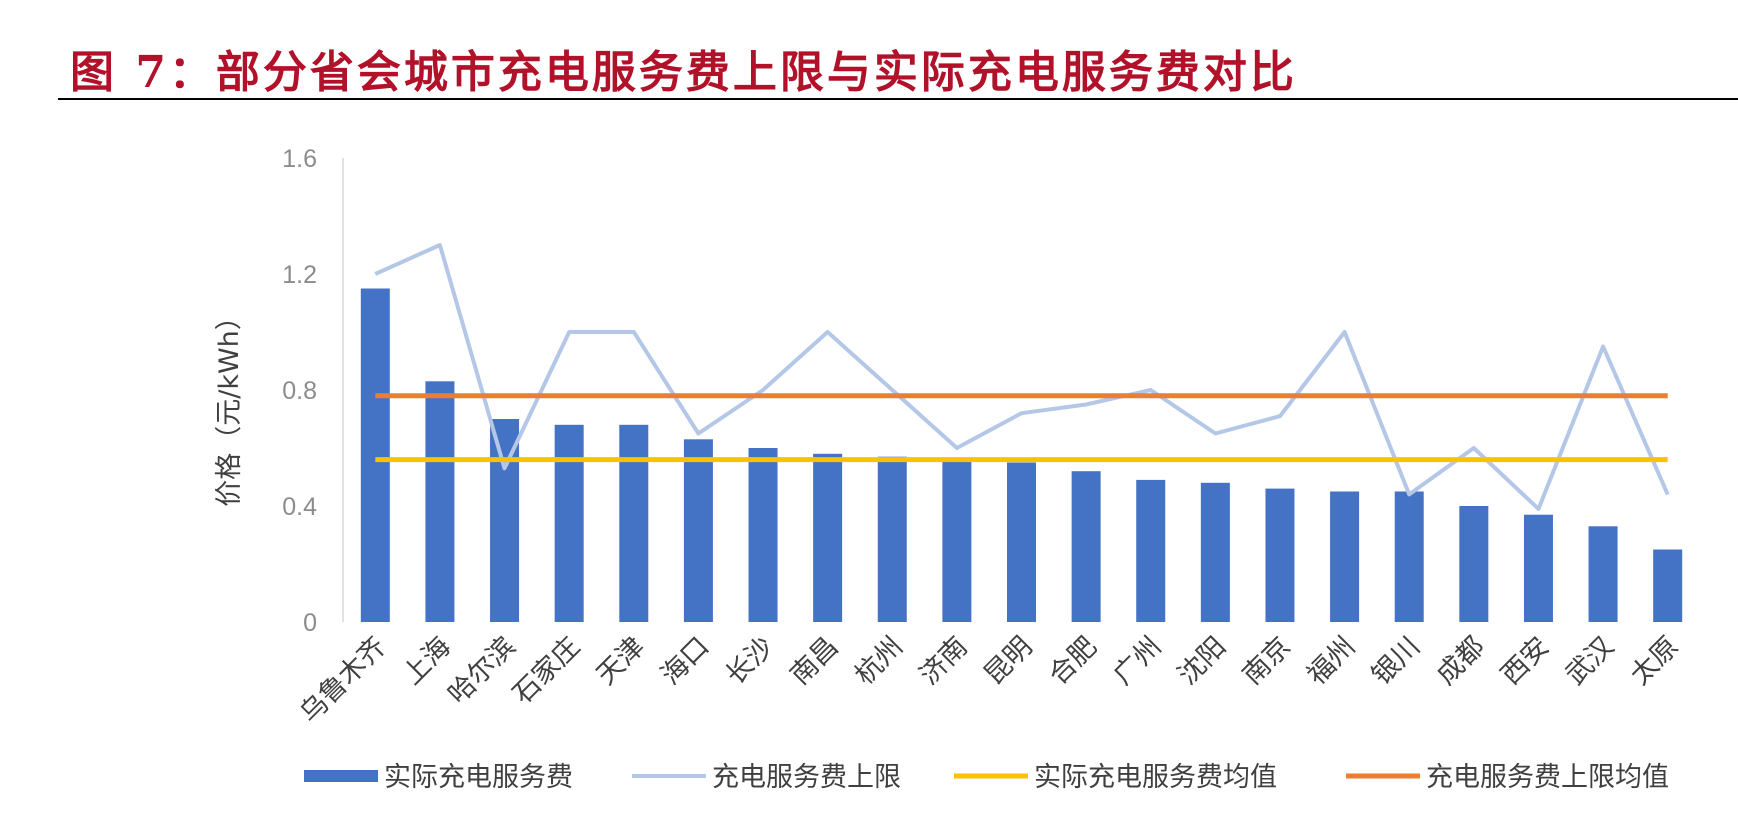  What do you see at coordinates (310, 623) in the screenshot?
I see `y-tick-label: 0` at bounding box center [310, 623].